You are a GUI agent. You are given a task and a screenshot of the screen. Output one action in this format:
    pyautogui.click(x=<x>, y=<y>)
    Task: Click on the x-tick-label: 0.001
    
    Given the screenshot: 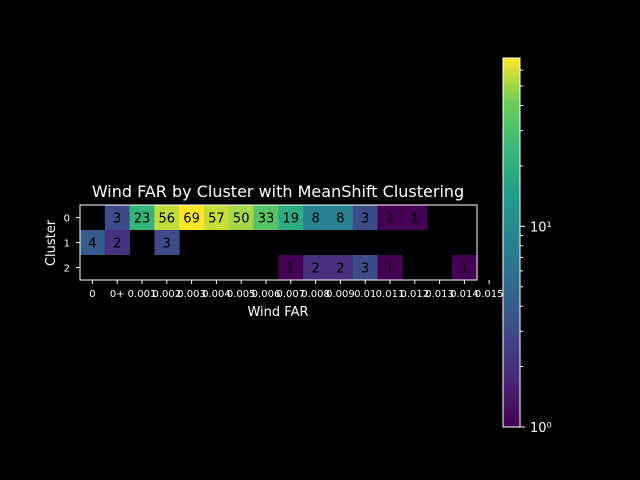 What is the action you would take?
    pyautogui.click(x=142, y=294)
    